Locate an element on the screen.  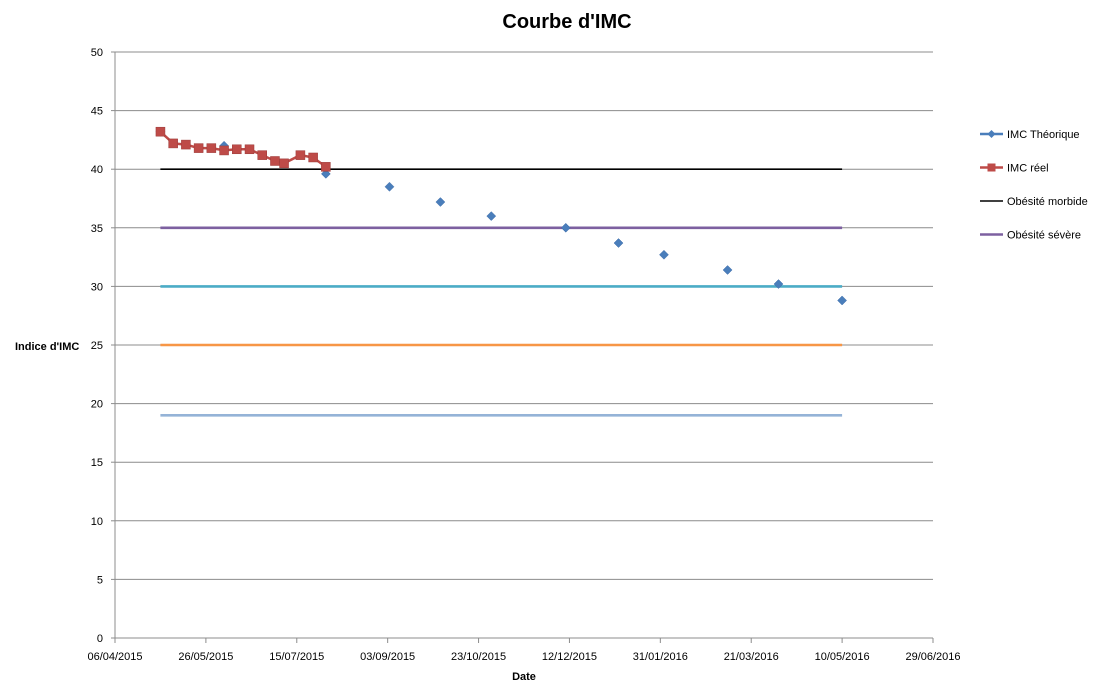
legend-marker-square is located at coordinates (991, 167).